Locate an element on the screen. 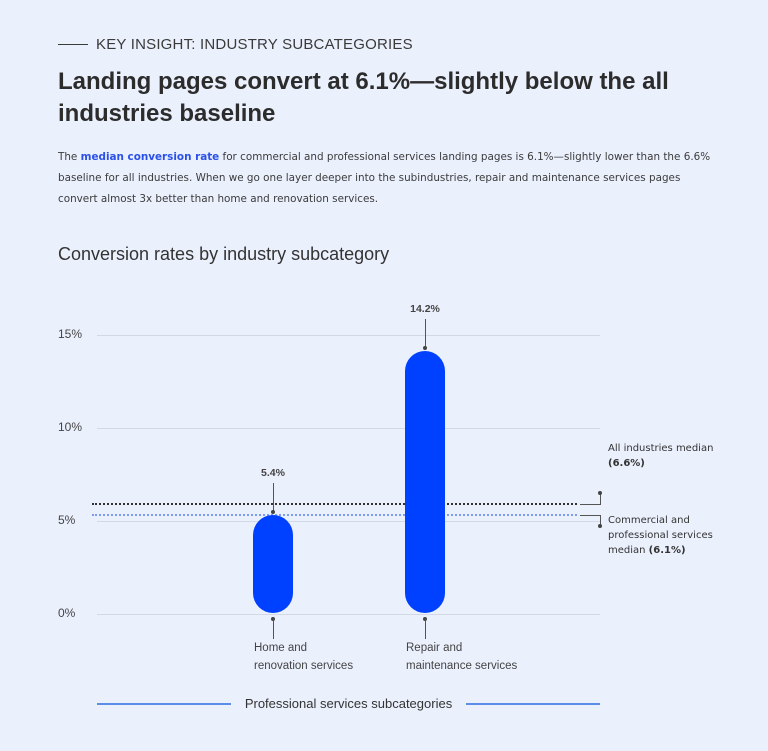 The image size is (768, 751). value-label: 5.4% is located at coordinates (273, 472).